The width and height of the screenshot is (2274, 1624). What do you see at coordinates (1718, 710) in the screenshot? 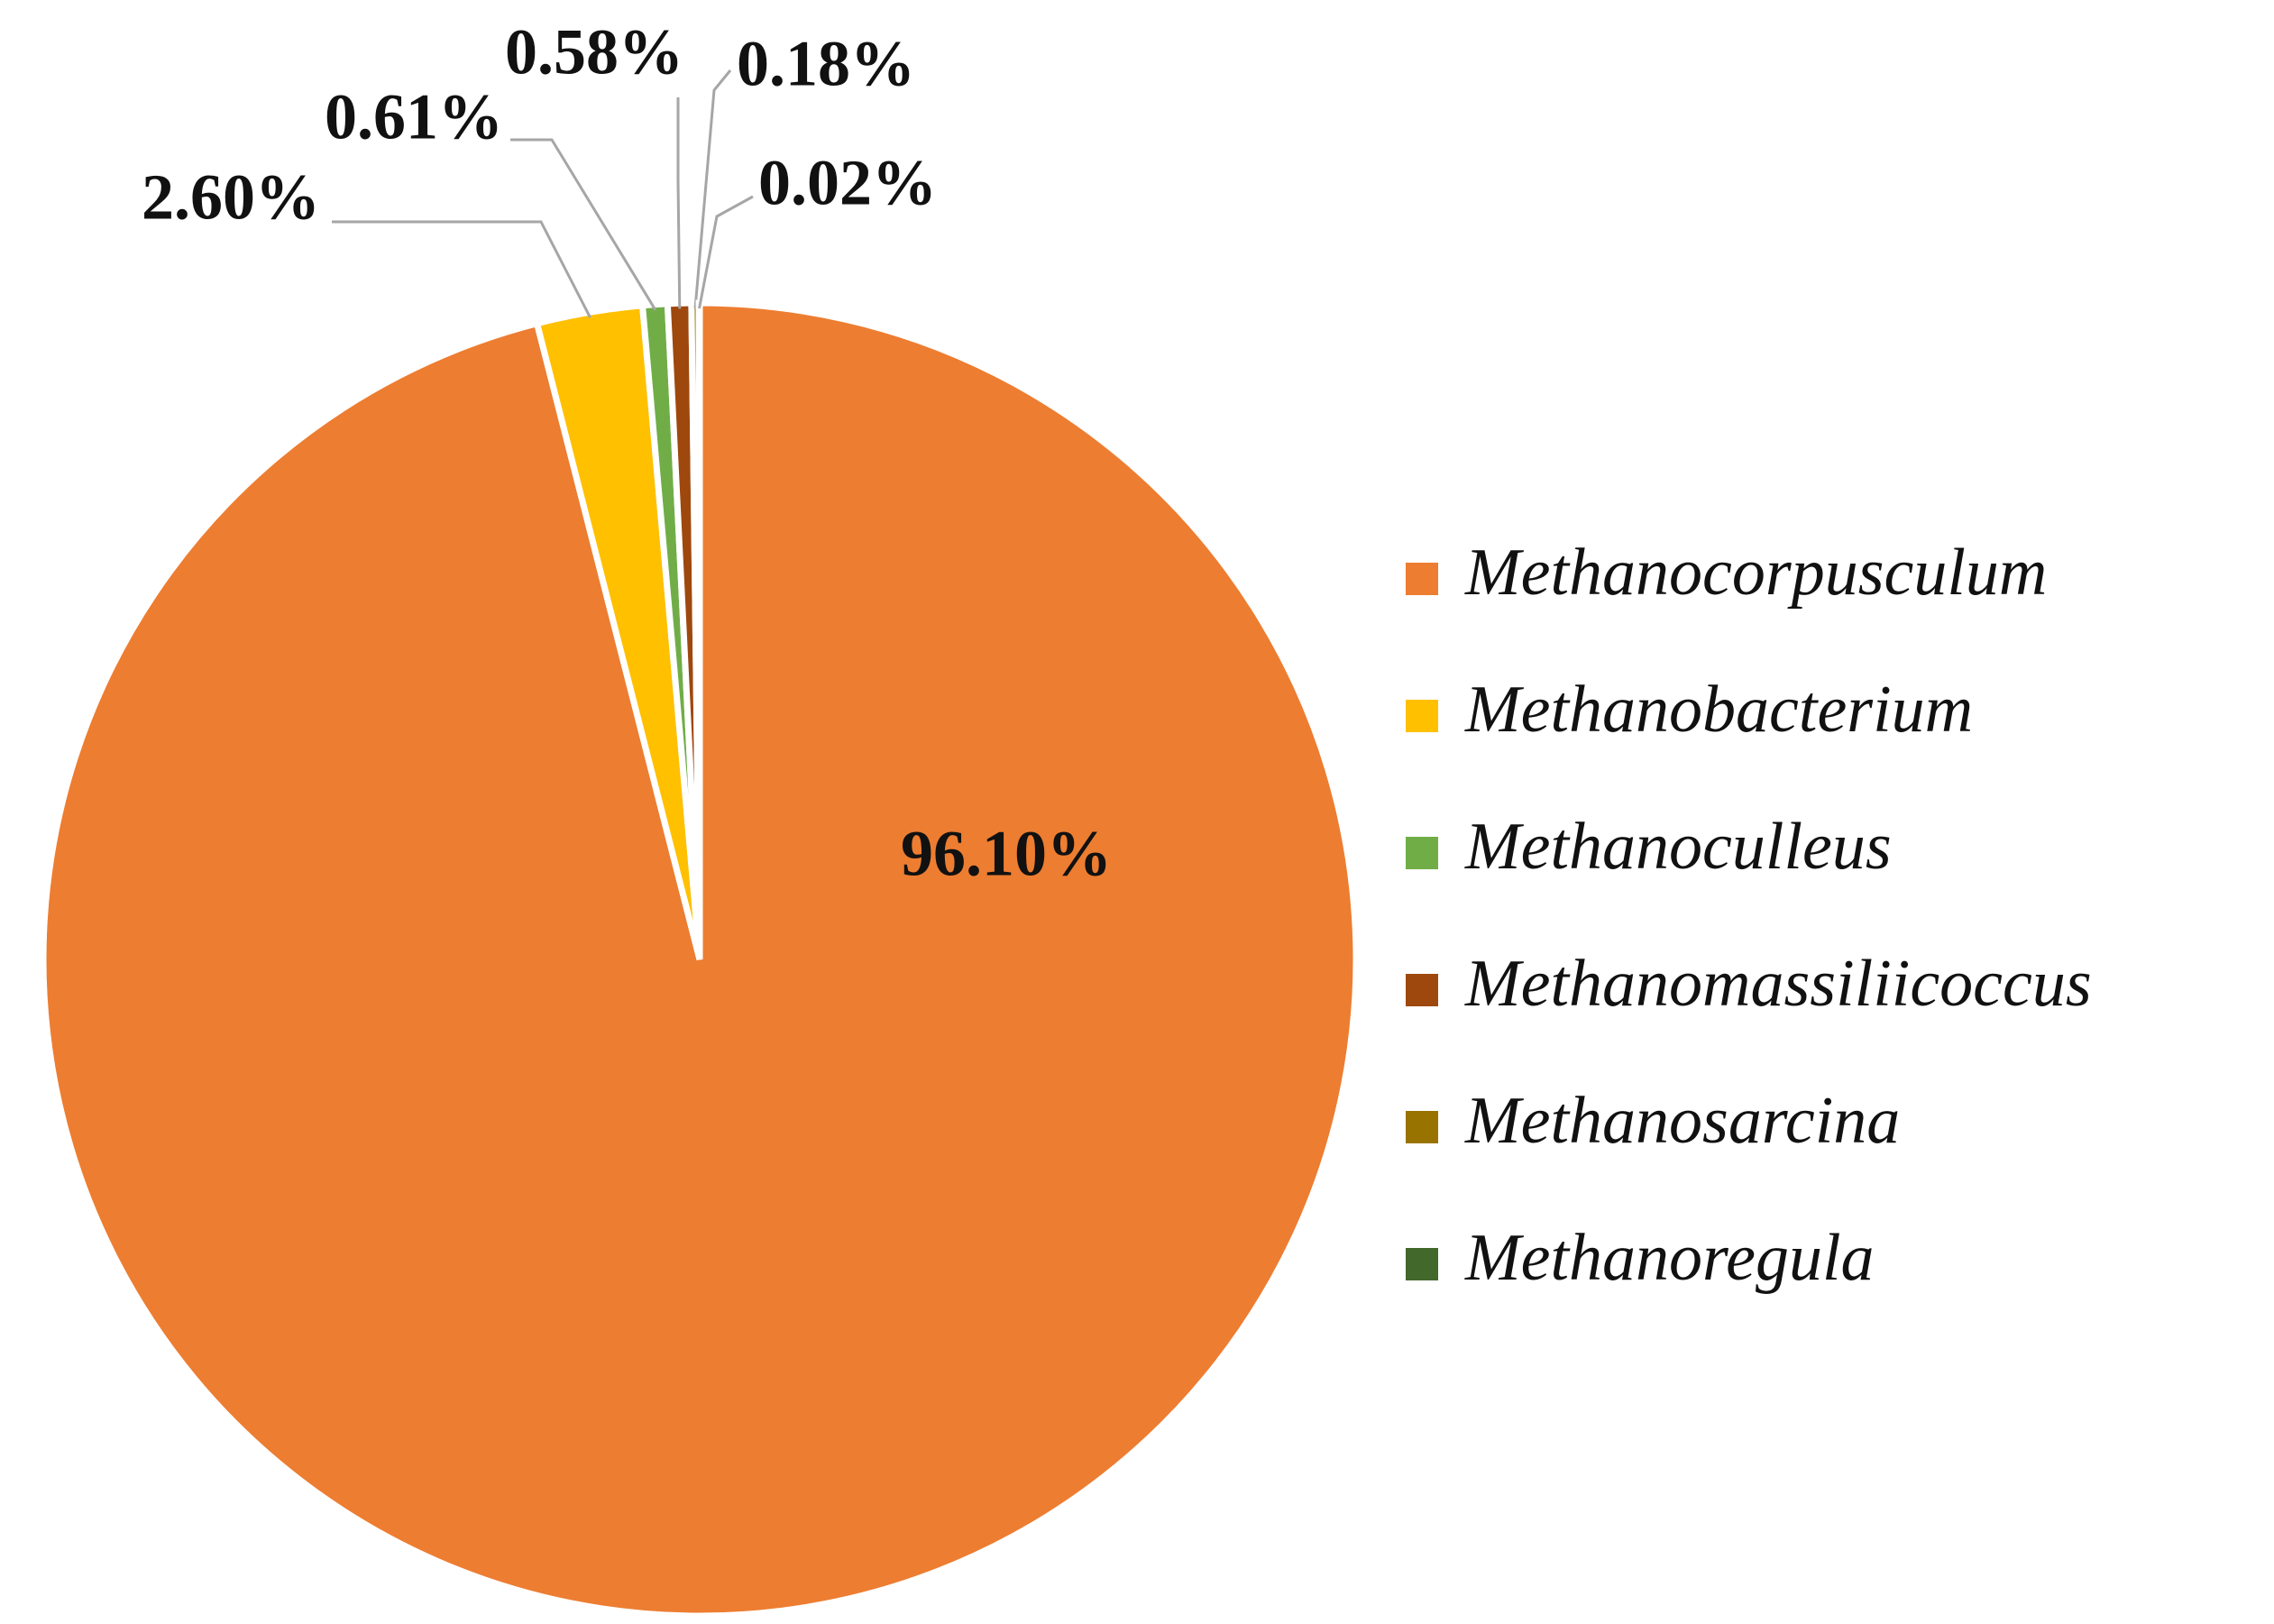
I see `legend-label: Methanobacterium` at bounding box center [1718, 710].